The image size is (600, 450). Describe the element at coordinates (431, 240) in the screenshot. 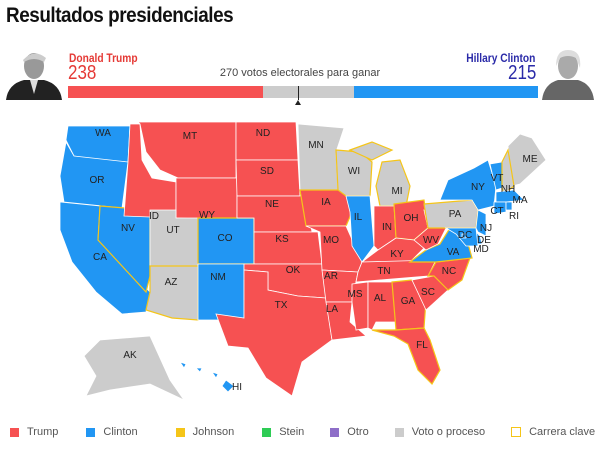

I see `state-label-wv: WV` at that location.